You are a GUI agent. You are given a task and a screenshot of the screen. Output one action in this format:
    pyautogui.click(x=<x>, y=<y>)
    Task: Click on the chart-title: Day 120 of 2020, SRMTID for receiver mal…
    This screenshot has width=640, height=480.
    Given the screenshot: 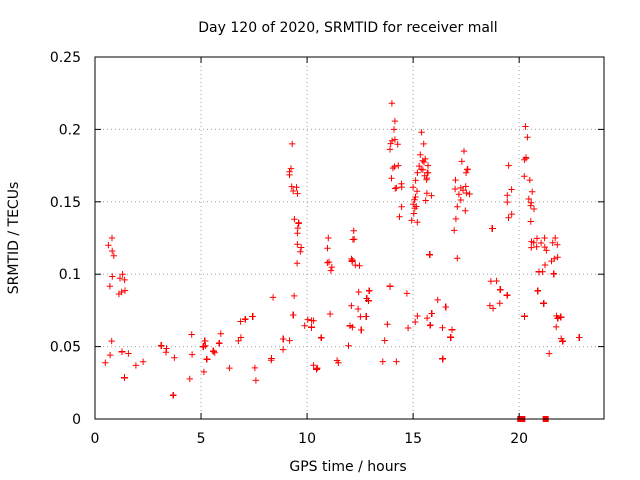 What is the action you would take?
    pyautogui.click(x=347, y=28)
    